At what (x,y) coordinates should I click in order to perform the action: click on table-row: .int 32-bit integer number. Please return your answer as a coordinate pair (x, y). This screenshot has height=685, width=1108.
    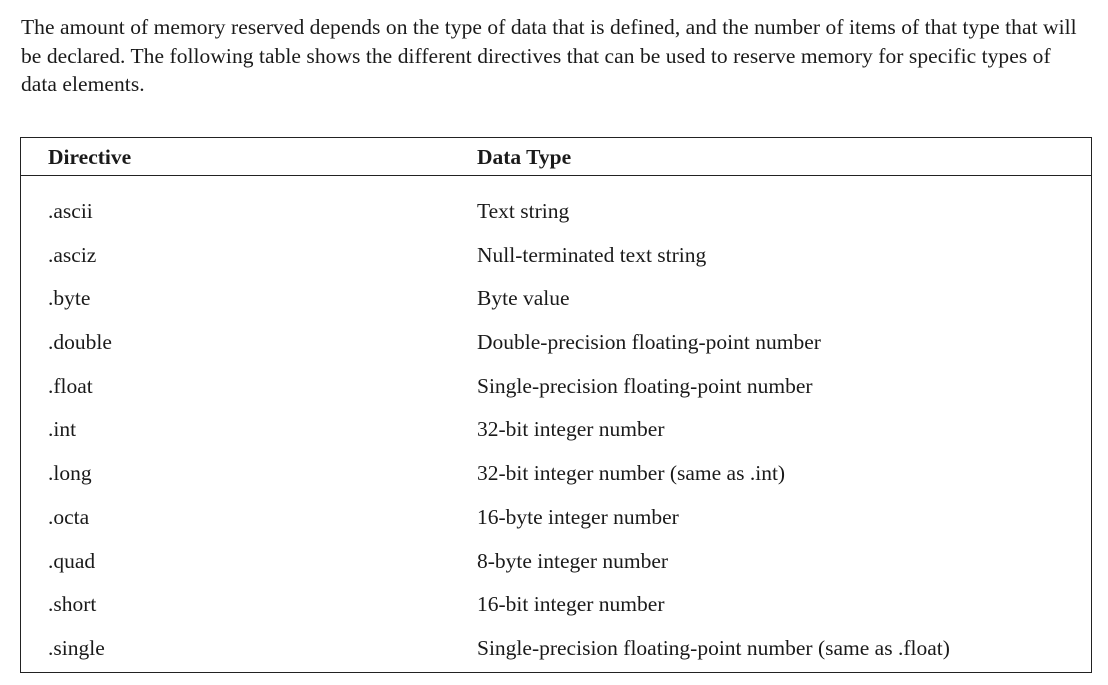
    Looking at the image, I should click on (556, 430).